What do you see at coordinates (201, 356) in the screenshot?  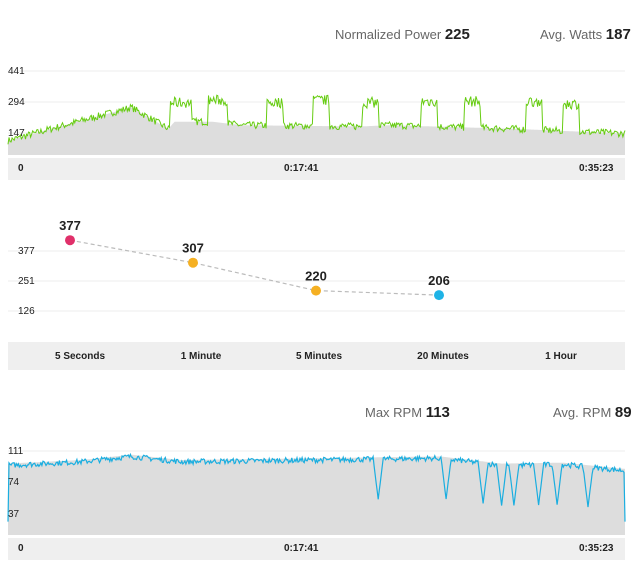 I see `duration-1-minute: 1 Minute` at bounding box center [201, 356].